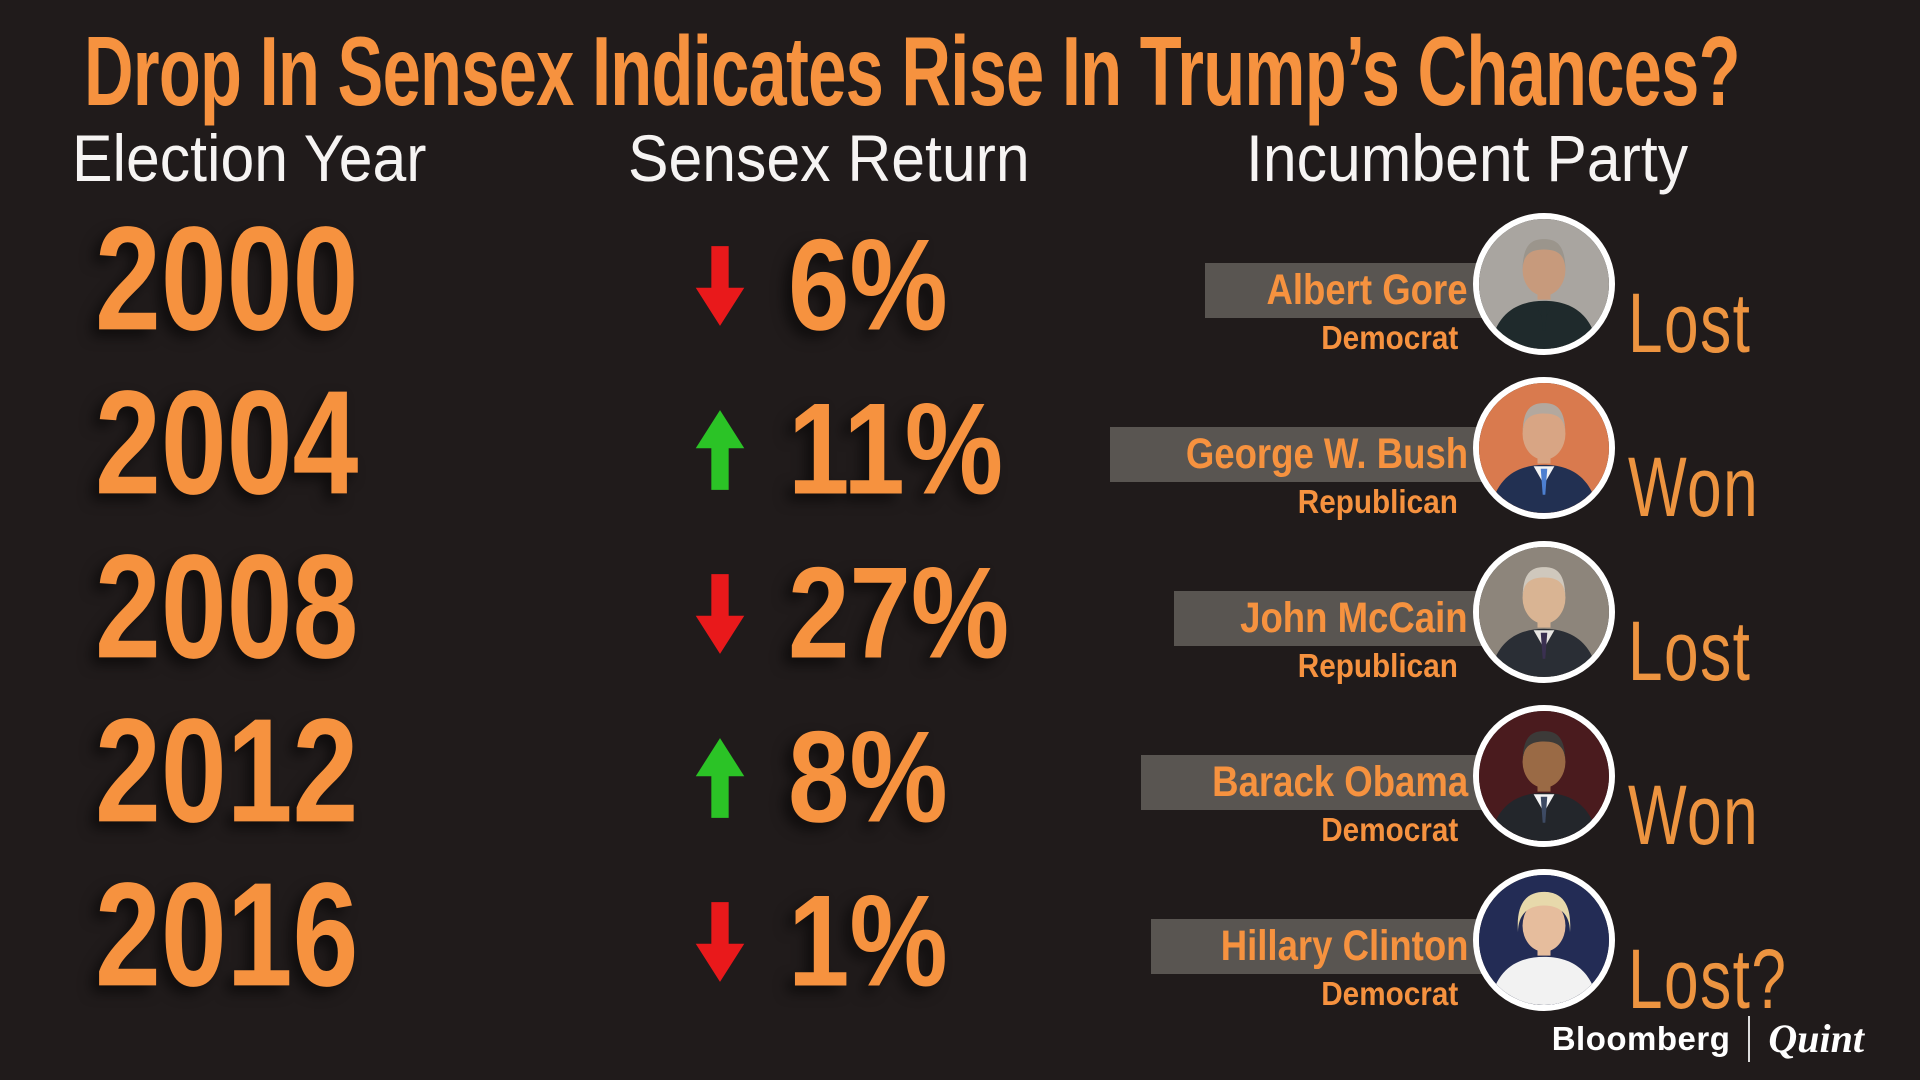 This screenshot has height=1080, width=1920. What do you see at coordinates (1328, 618) in the screenshot?
I see `candidate-name-label: John McCain` at bounding box center [1328, 618].